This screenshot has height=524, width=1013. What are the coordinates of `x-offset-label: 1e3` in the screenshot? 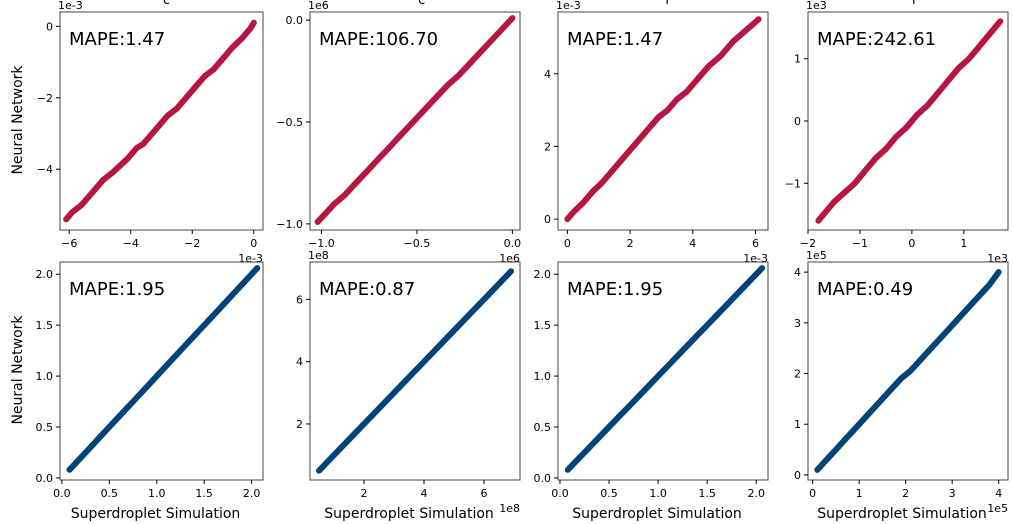 It's located at (997, 258).